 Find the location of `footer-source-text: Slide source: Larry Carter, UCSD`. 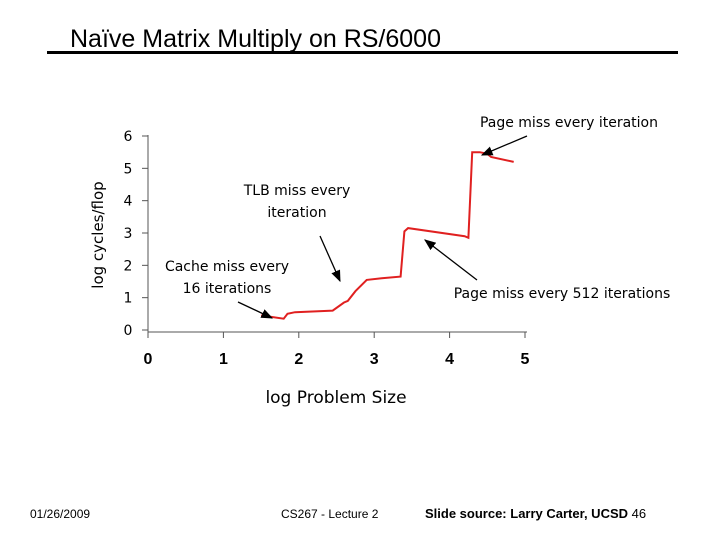

footer-source-text: Slide source: Larry Carter, UCSD is located at coordinates (527, 513).